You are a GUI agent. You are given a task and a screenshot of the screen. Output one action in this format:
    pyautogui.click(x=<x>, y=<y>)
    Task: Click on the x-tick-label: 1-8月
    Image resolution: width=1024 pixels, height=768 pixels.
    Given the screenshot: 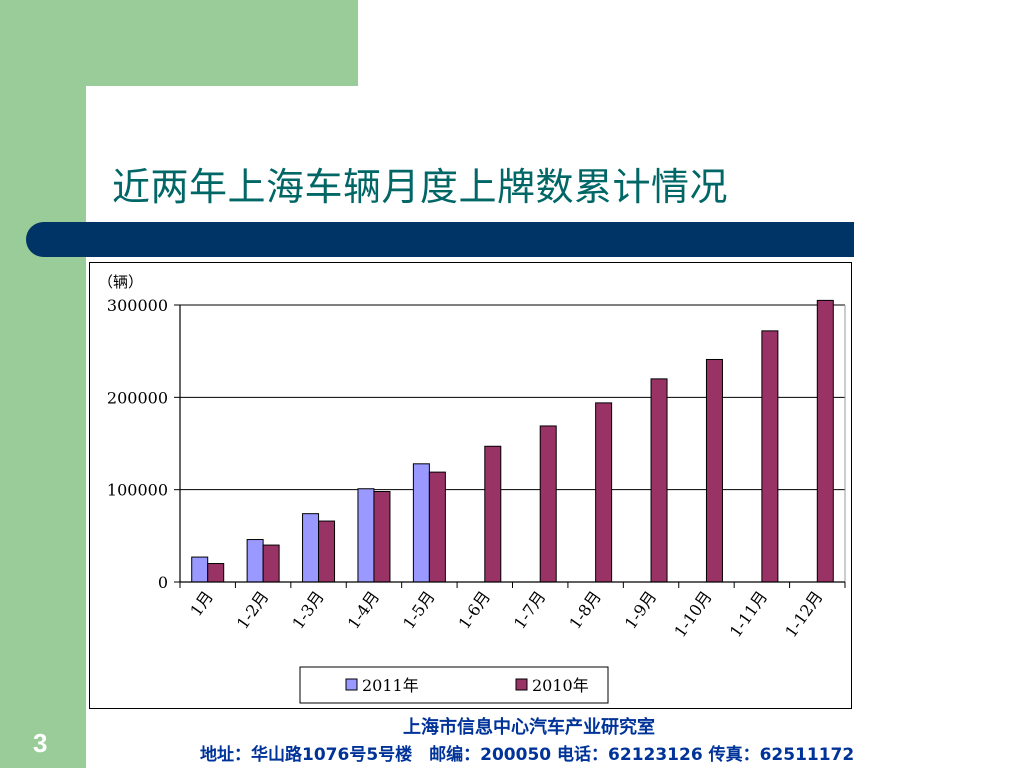 What is the action you would take?
    pyautogui.click(x=585, y=609)
    